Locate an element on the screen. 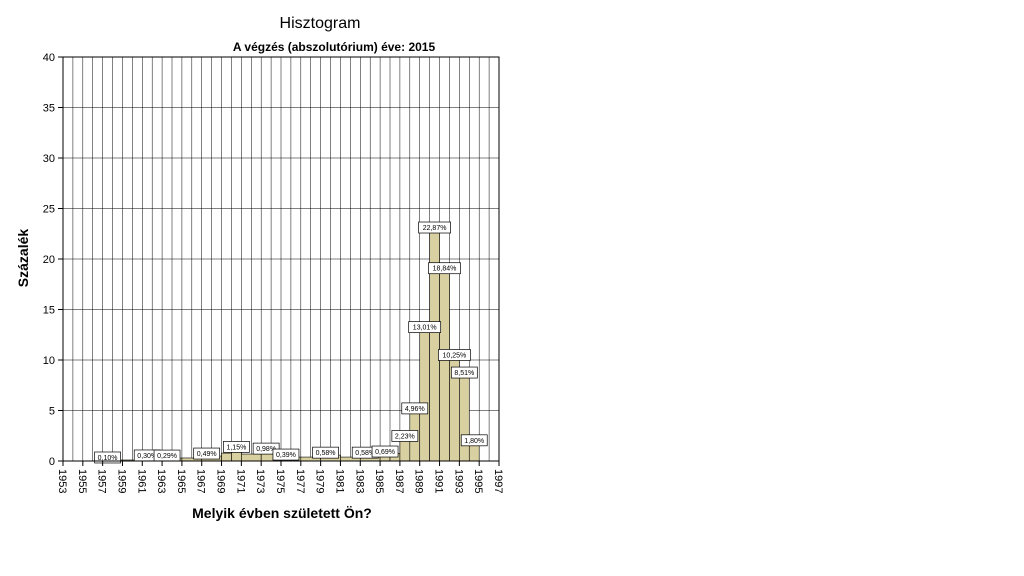 This screenshot has height=576, width=1024. data-label-text: 4,96% is located at coordinates (415, 409).